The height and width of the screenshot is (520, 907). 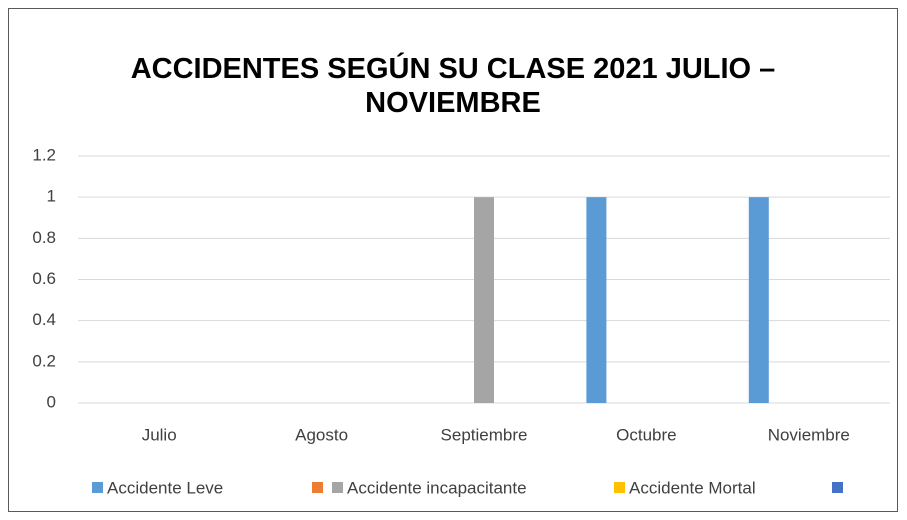 What do you see at coordinates (165, 487) in the screenshot?
I see `legend-label: Accidente Leve` at bounding box center [165, 487].